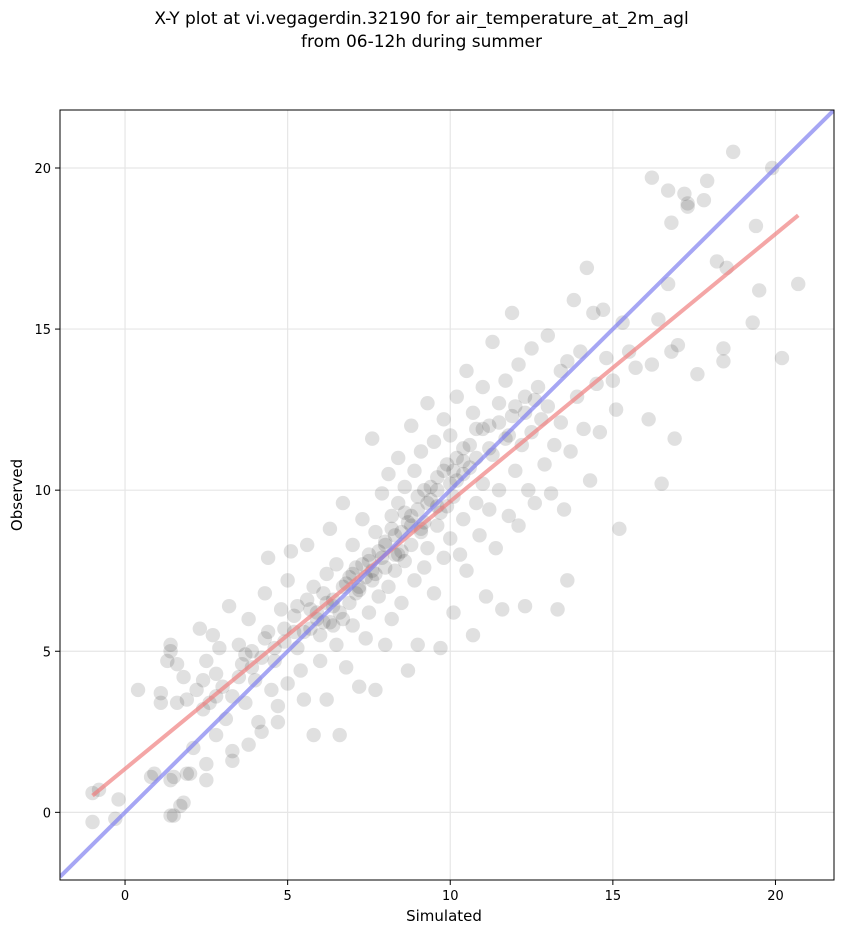  Describe the element at coordinates (17, 495) in the screenshot. I see `y-axis-label: Observed` at that location.